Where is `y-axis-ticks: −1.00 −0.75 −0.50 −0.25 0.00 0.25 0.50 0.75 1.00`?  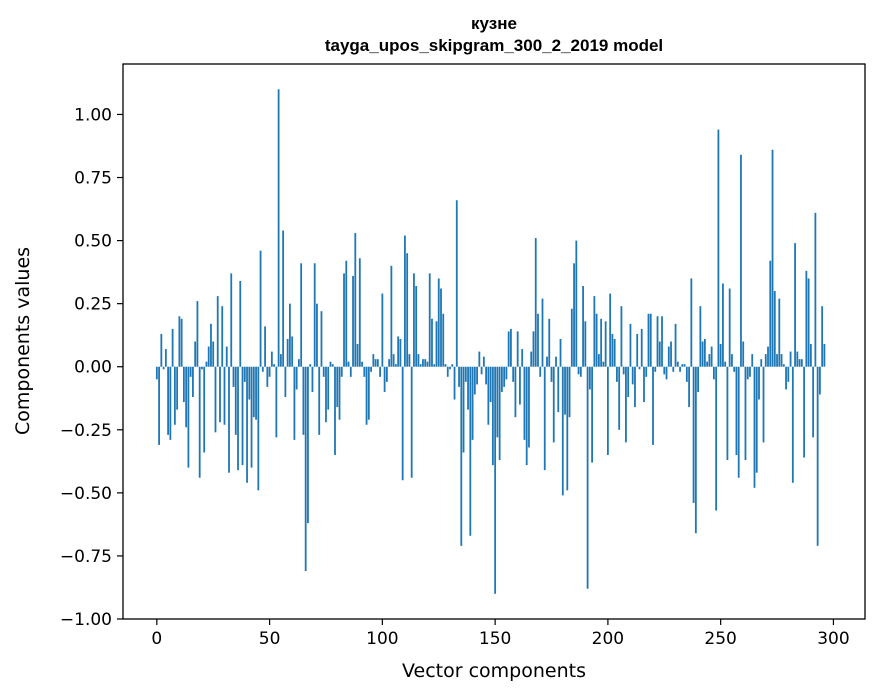
y-axis-ticks: −1.00 −0.75 −0.50 −0.25 0.00 0.25 0.50 0.75 1.00 is located at coordinates (91, 367).